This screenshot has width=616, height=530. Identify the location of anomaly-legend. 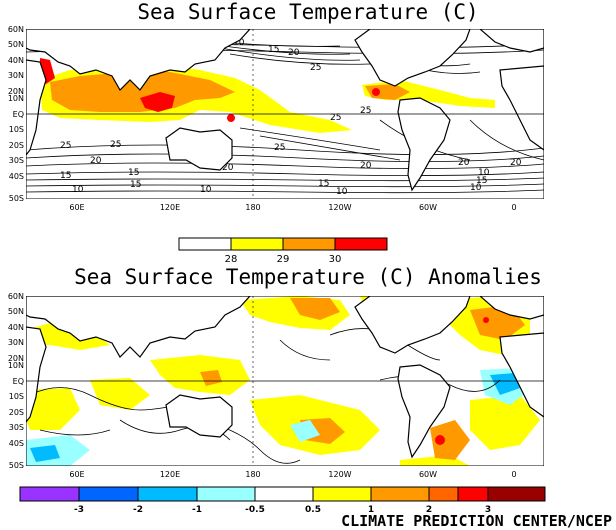
(282, 494).